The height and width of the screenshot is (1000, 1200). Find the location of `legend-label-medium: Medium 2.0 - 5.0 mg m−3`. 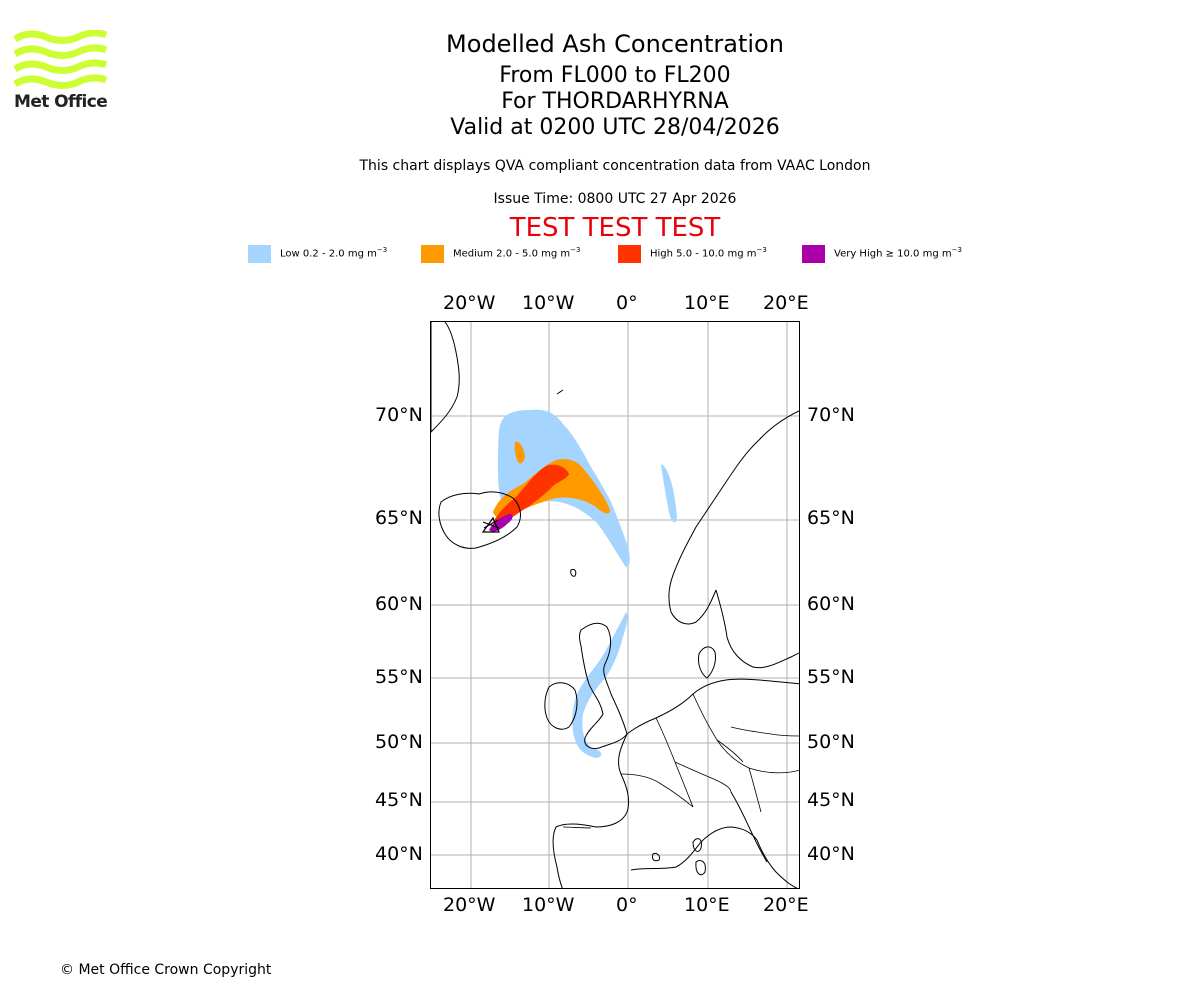

legend-label-medium: Medium 2.0 - 5.0 mg m−3 is located at coordinates (517, 253).